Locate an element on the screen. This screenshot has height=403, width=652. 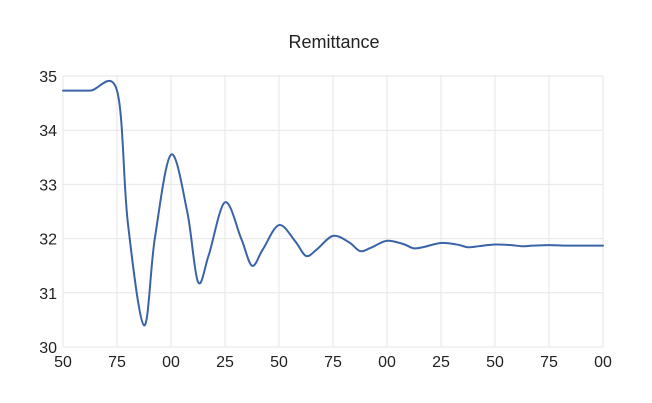
y-tick-label: 35 is located at coordinates (48, 77).